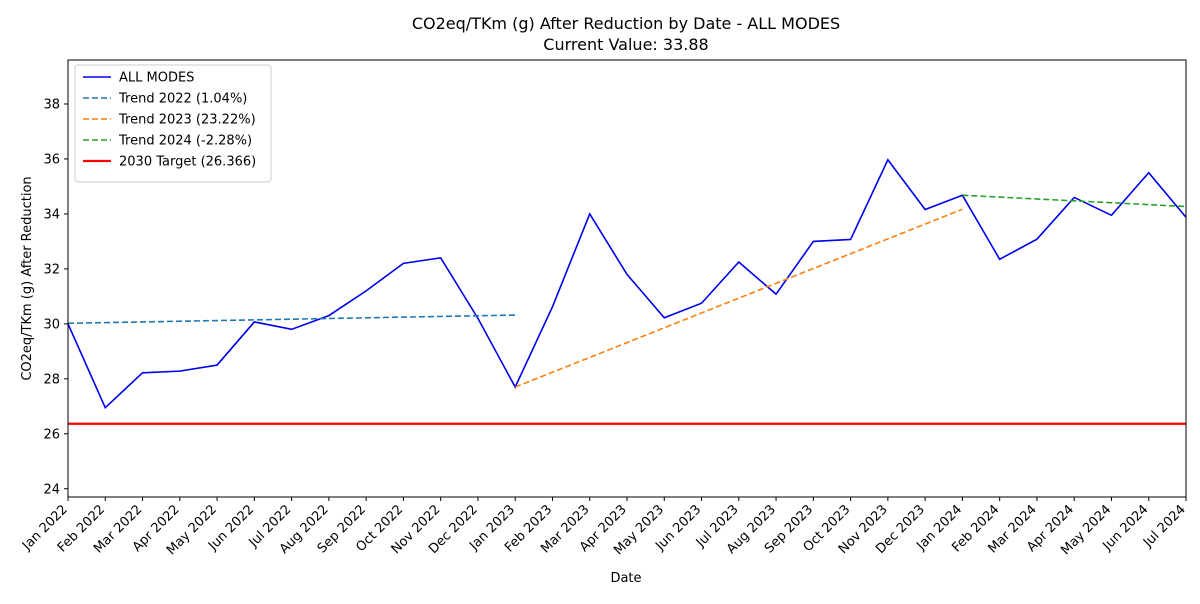  I want to click on legend-label: ALL MODES, so click(156, 78).